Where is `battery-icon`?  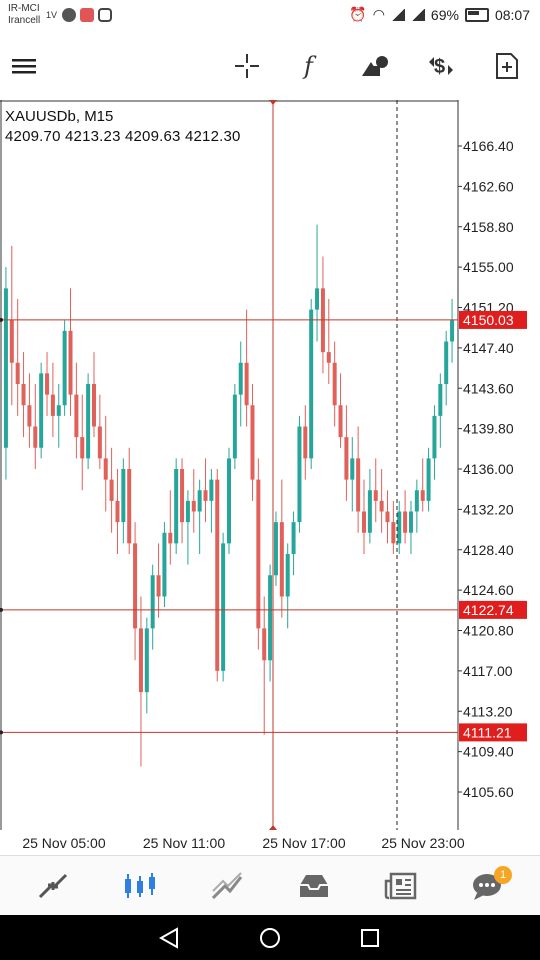 battery-icon is located at coordinates (476, 14).